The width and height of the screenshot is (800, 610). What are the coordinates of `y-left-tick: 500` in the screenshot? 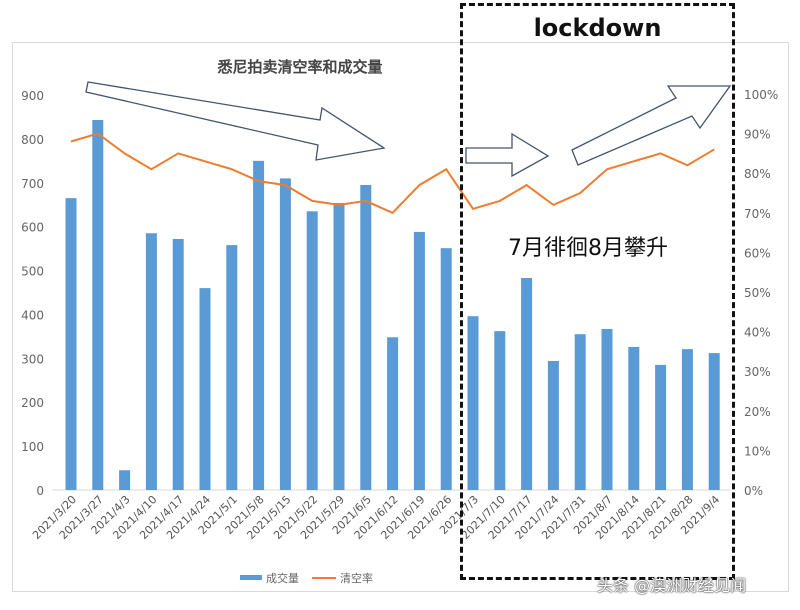 It's located at (32, 272).